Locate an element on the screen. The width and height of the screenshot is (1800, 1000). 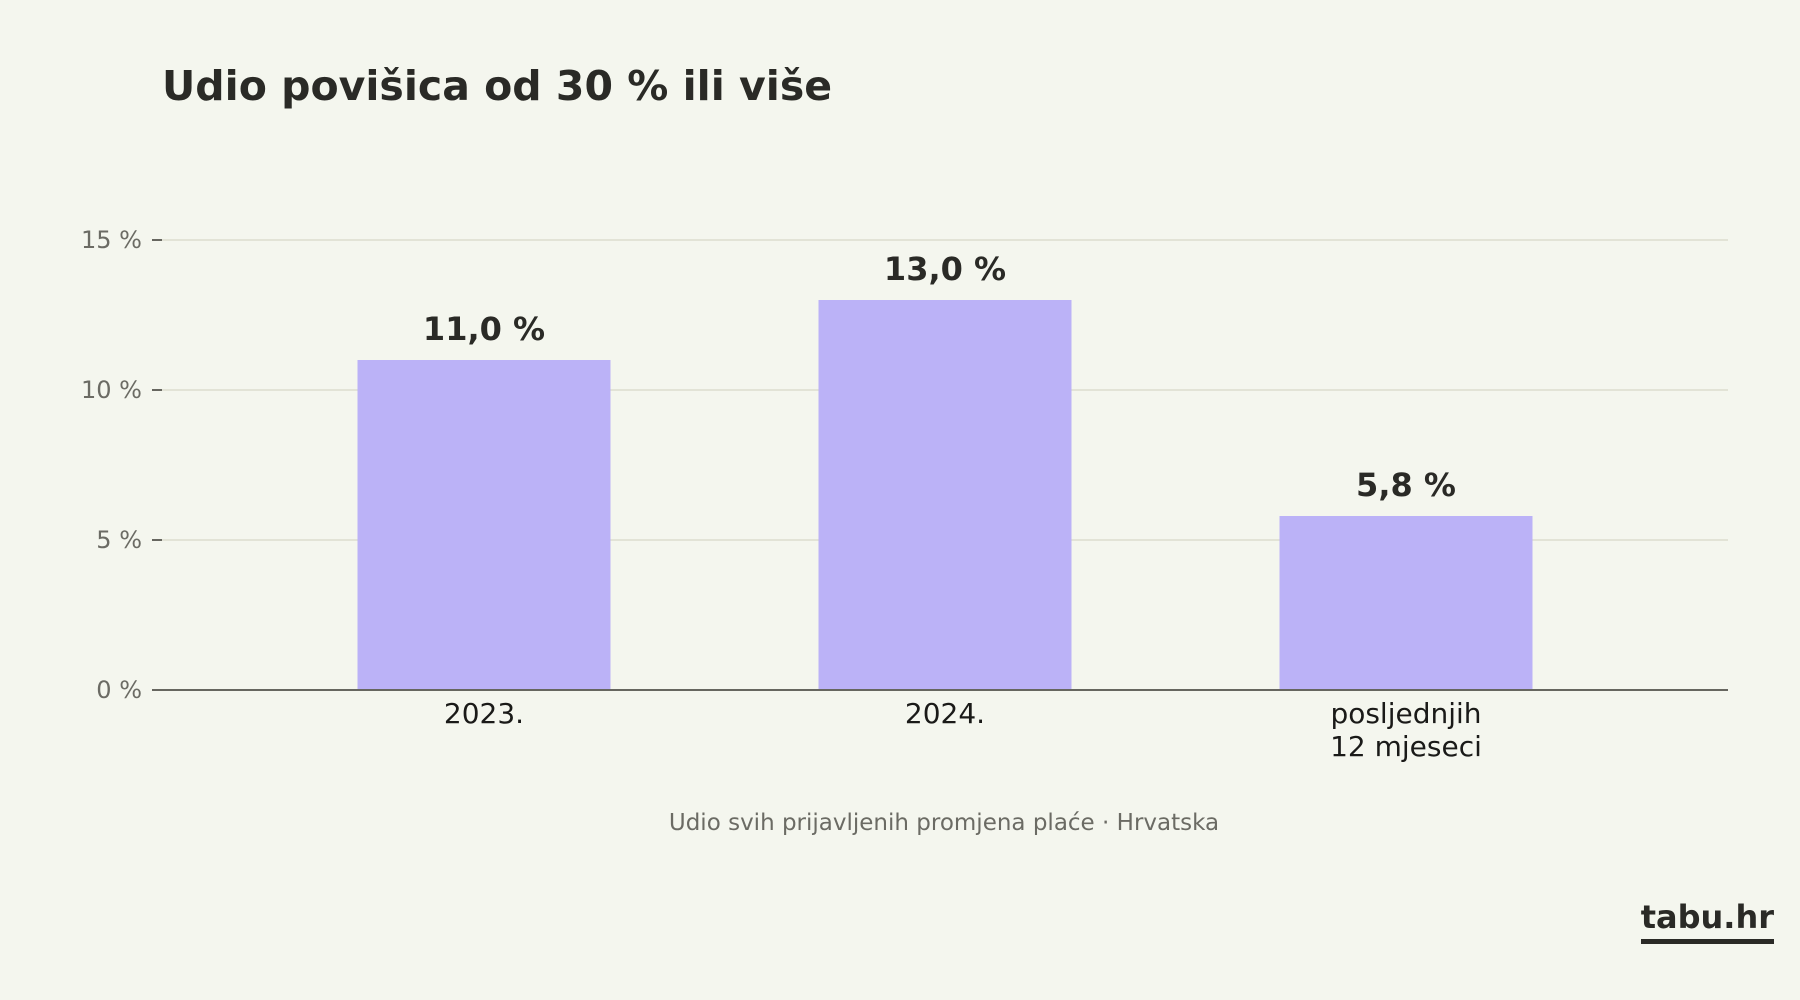
brand-logo: tabu.hr is located at coordinates (1707, 922).